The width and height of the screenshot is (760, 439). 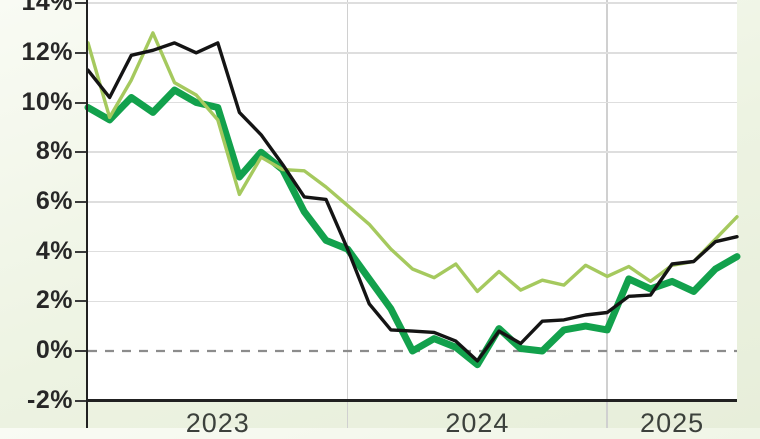 I want to click on x-axis-label-2023: 2023, so click(x=217, y=423).